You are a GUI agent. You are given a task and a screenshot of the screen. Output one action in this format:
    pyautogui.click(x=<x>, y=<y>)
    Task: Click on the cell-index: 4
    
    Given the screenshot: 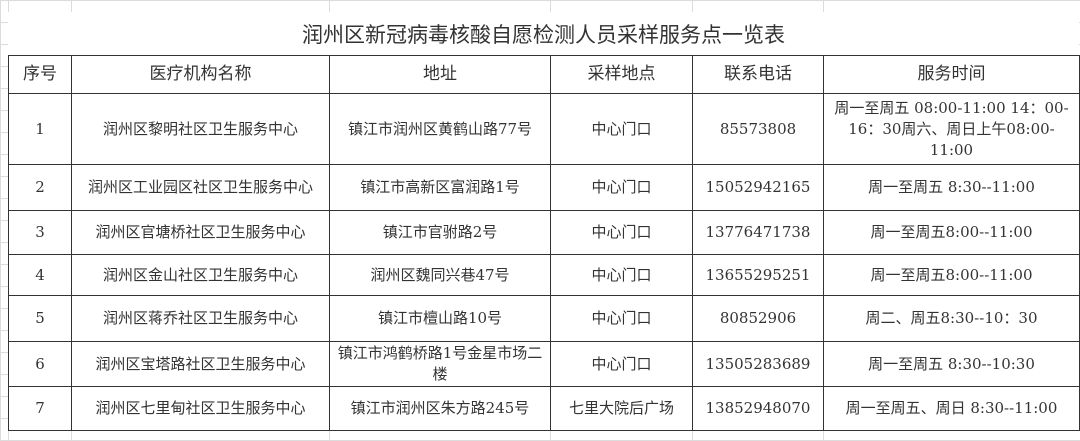 What is the action you would take?
    pyautogui.click(x=40, y=275)
    